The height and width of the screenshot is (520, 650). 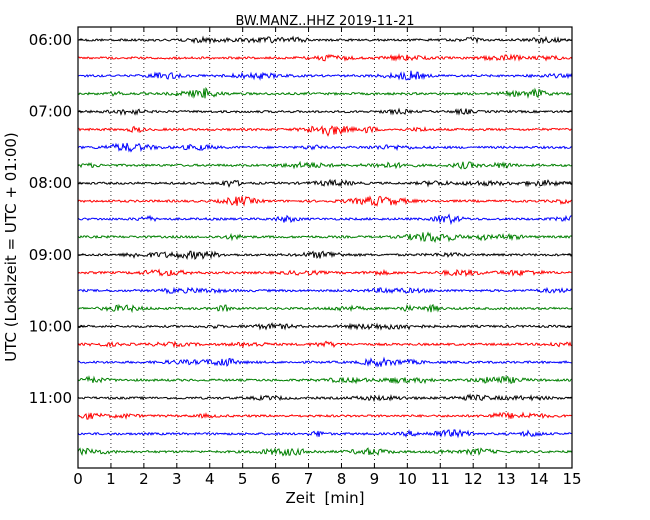 I want to click on x-tick-label: 8, so click(x=342, y=479).